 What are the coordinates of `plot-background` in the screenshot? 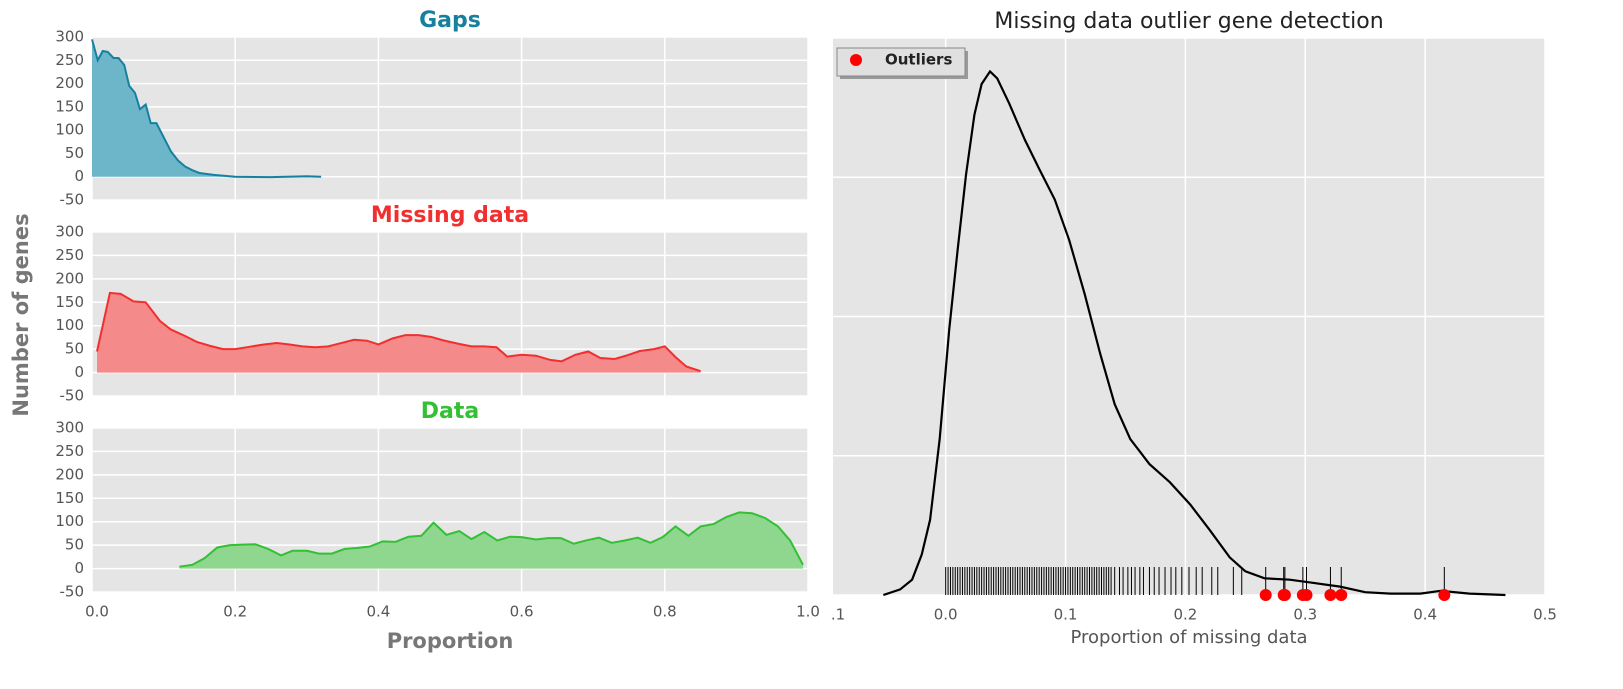 It's located at (450, 118).